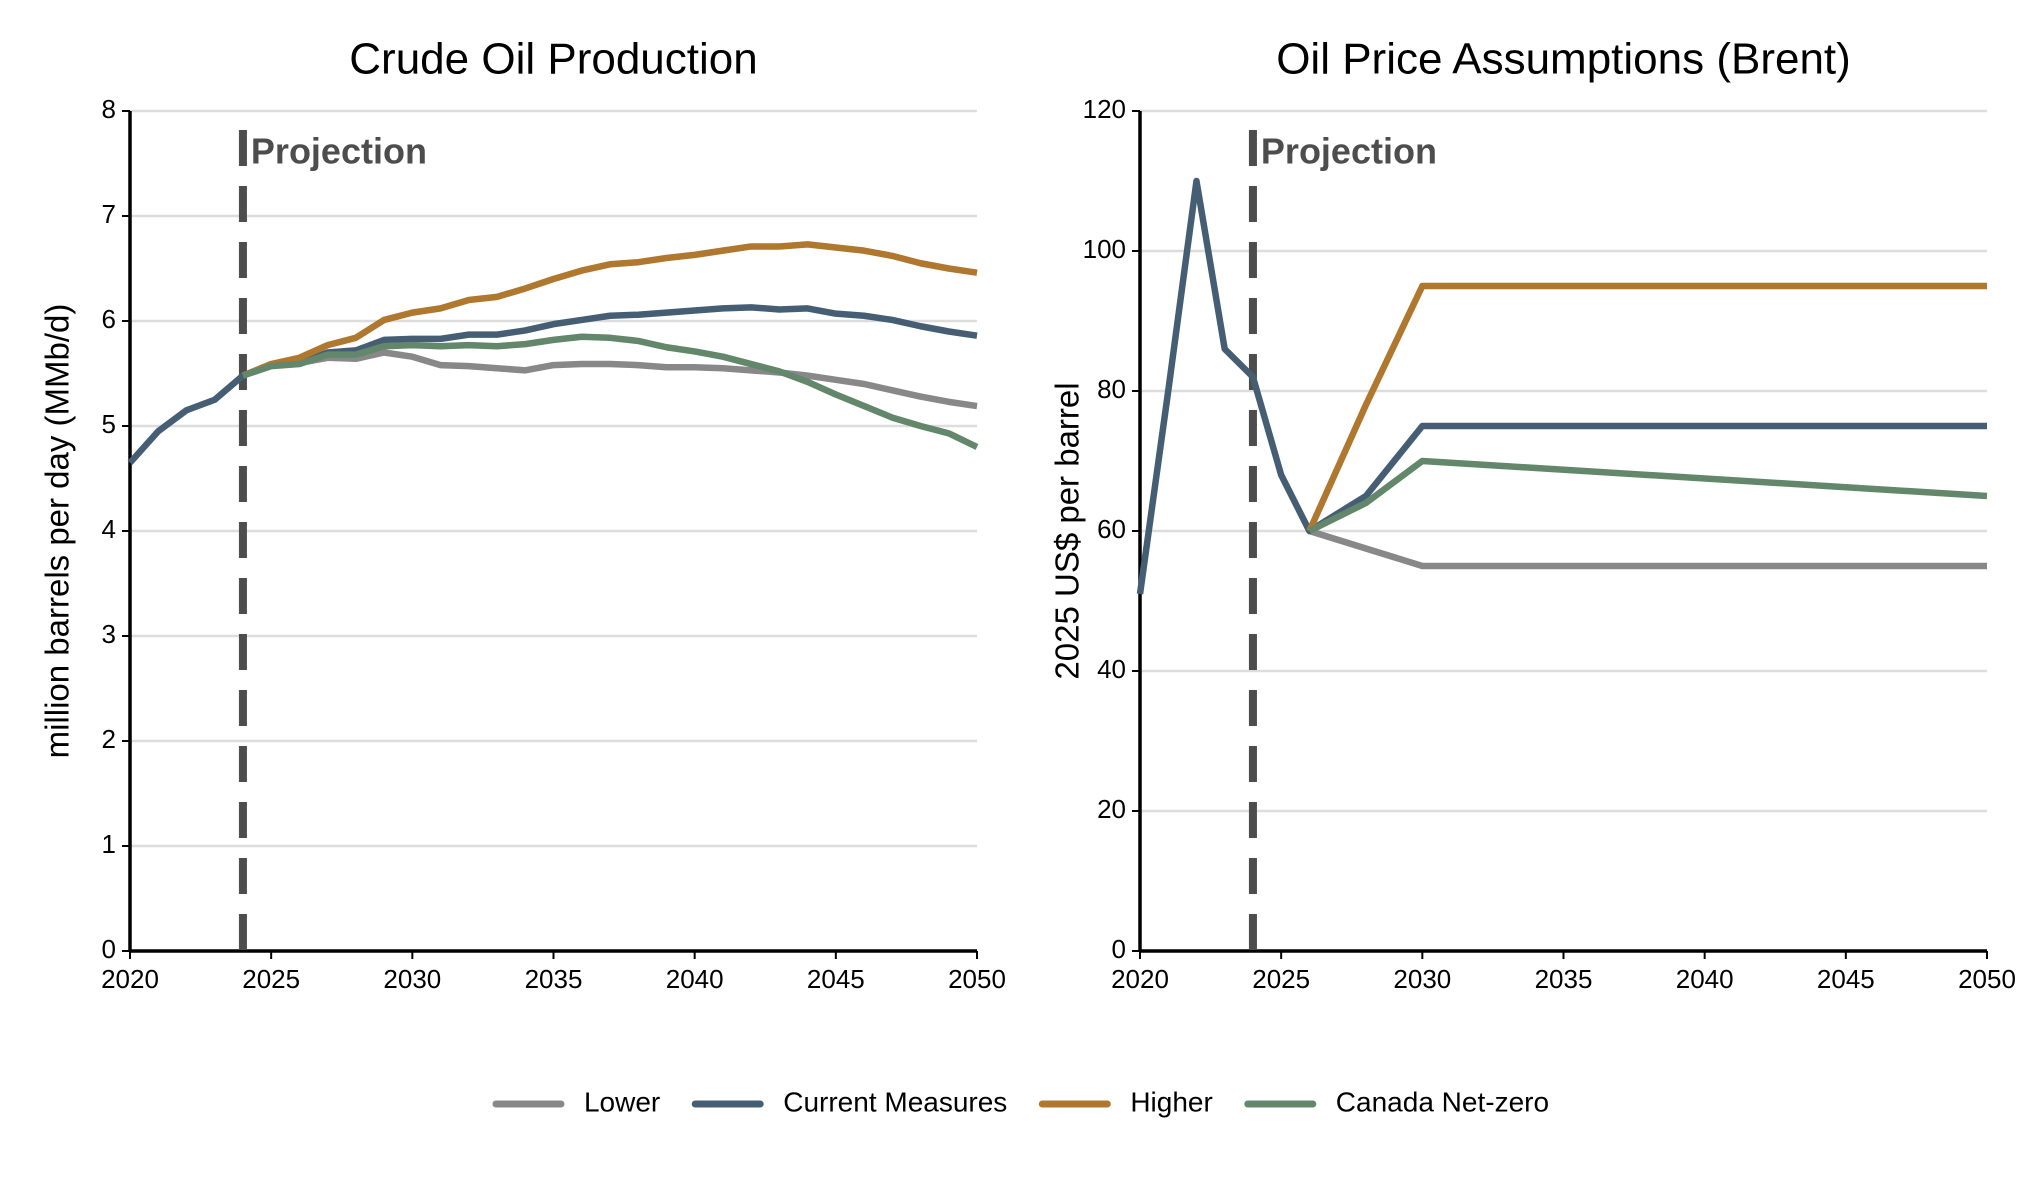 The width and height of the screenshot is (2025, 1200). I want to click on y-tick-label: 60, so click(1111, 529).